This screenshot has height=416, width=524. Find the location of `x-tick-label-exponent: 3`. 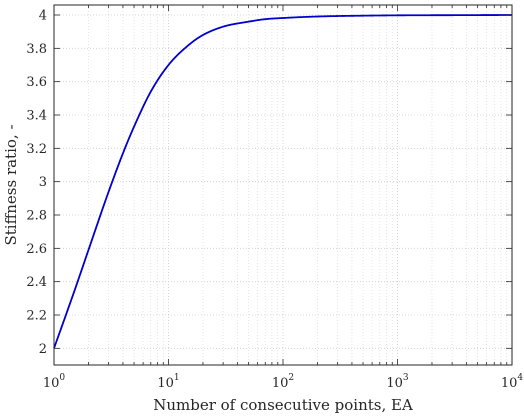

x-tick-label-exponent: 3 is located at coordinates (406, 378).